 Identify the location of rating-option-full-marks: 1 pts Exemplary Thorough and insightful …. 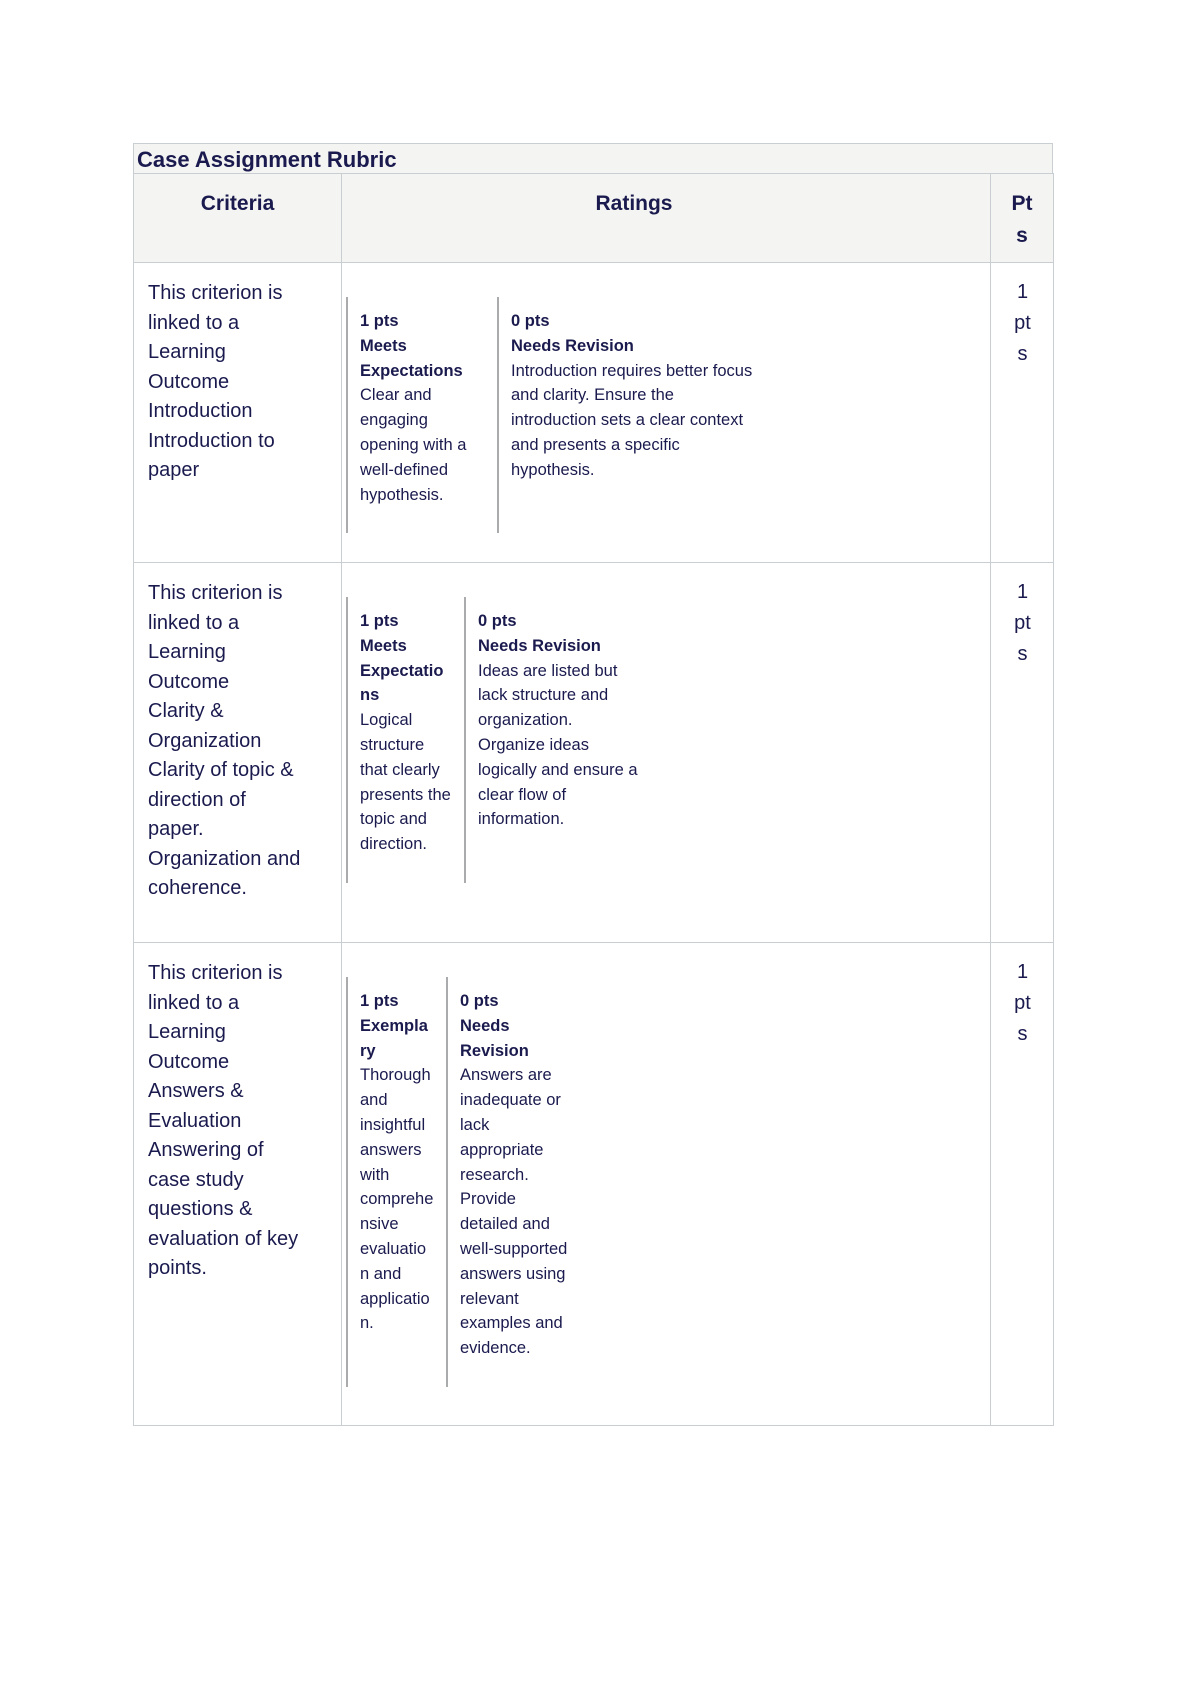
(396, 1182).